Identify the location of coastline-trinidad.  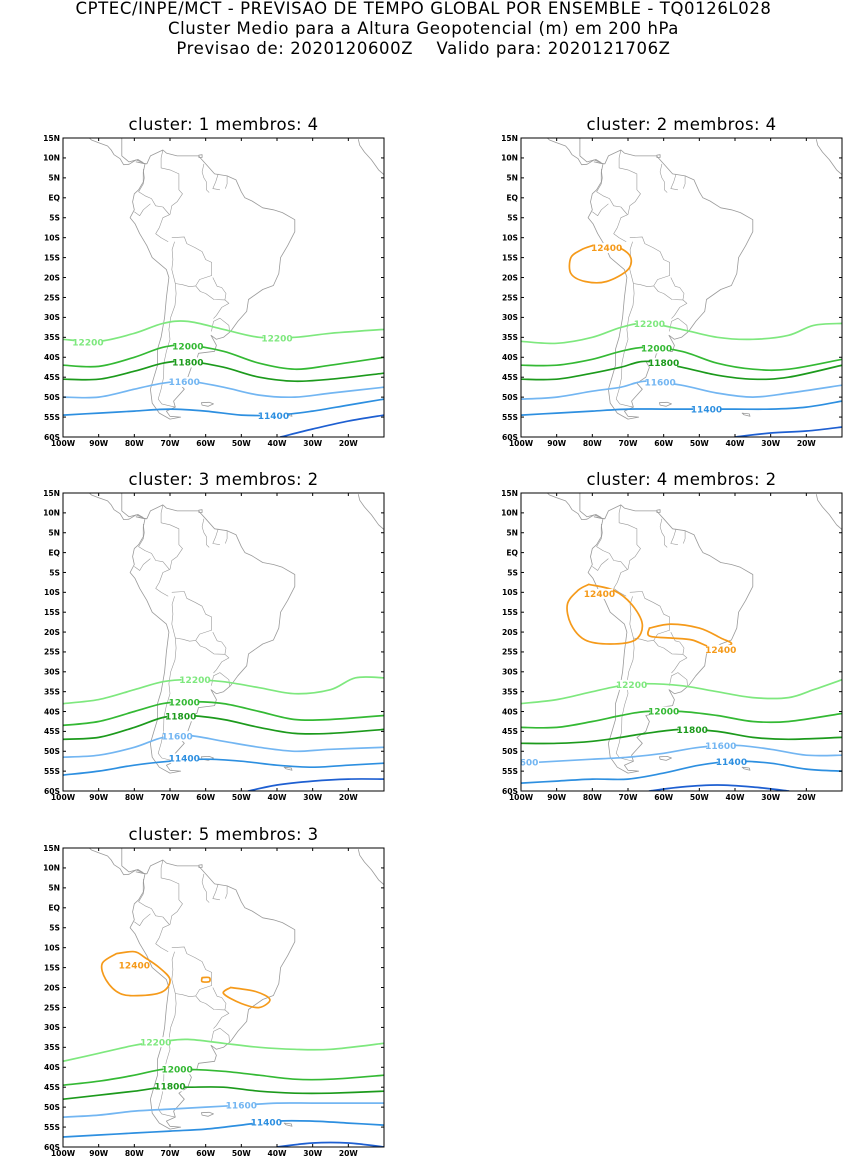
(200, 866).